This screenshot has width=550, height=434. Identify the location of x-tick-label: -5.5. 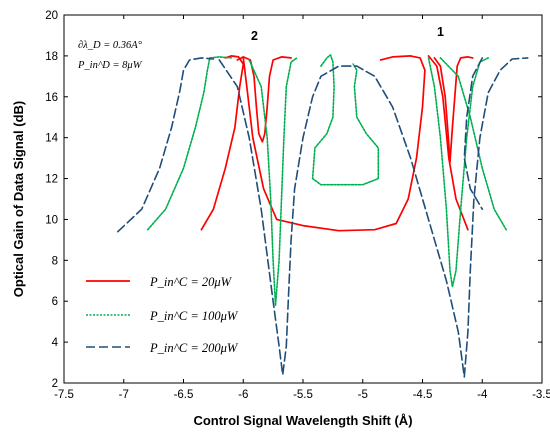
(303, 395).